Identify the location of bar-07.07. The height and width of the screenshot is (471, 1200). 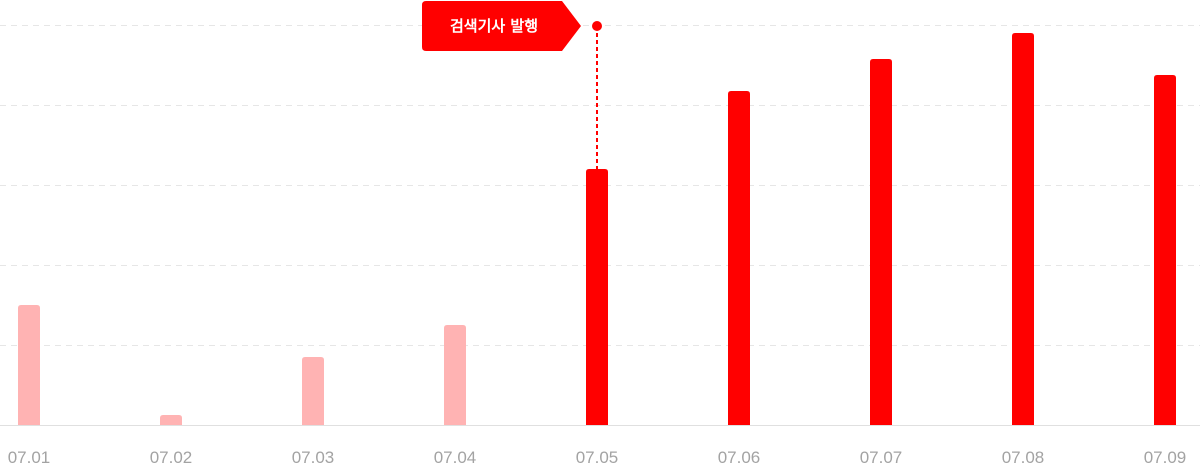
(881, 242).